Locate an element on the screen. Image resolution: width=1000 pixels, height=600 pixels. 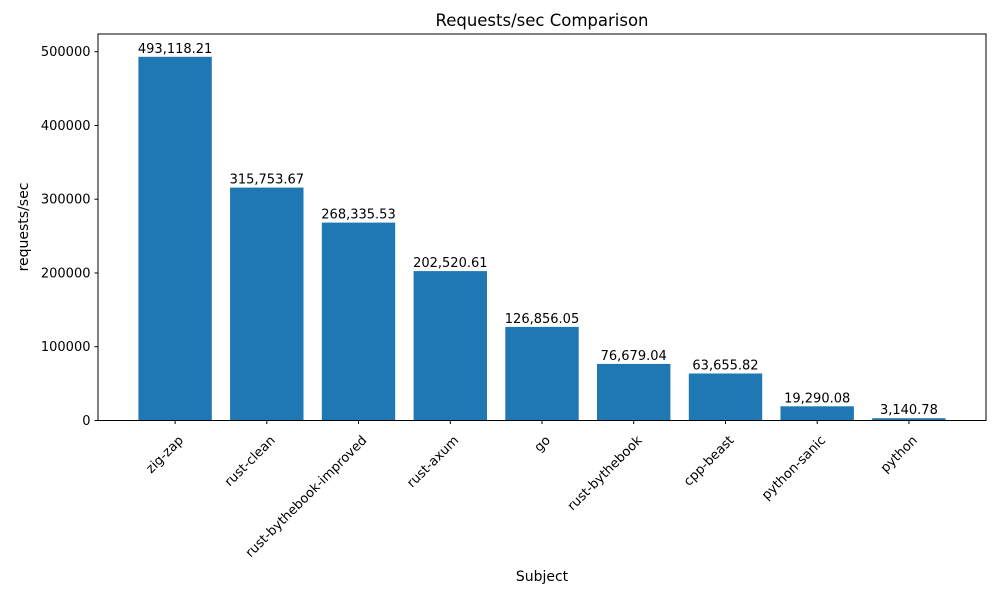
bar-value-label: 3,140.78 is located at coordinates (909, 410).